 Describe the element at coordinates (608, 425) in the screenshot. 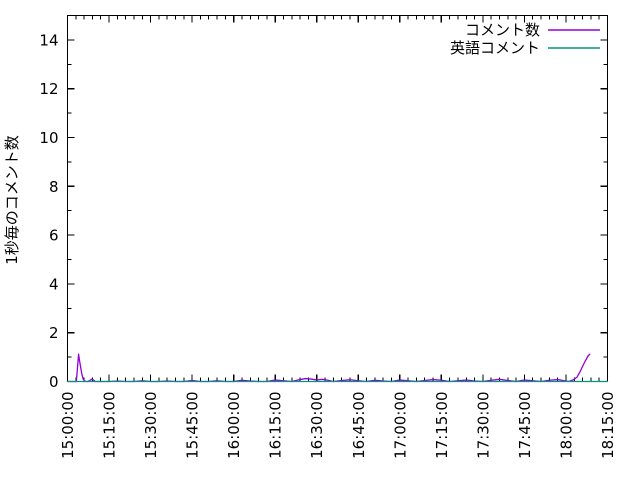

I see `x-tick-label: 18:15:00` at that location.